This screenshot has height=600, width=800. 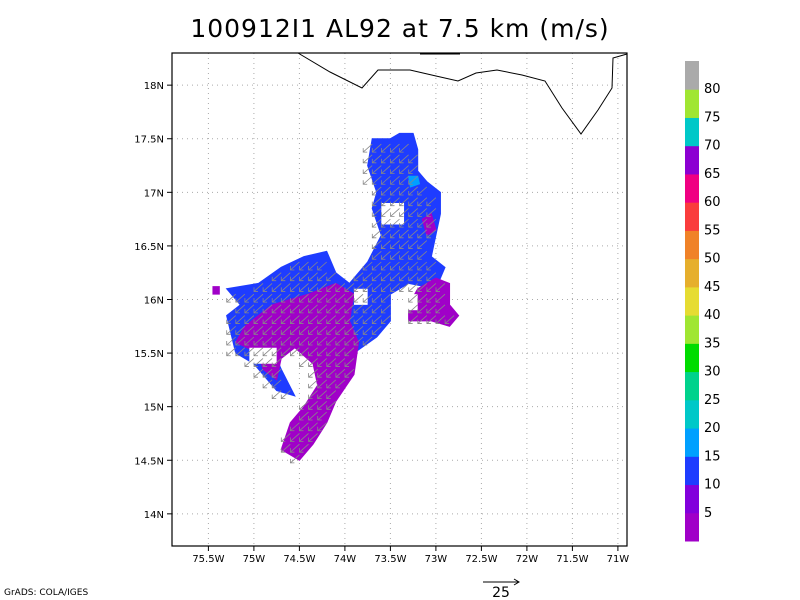 What do you see at coordinates (618, 559) in the screenshot?
I see `x-tick-label: 71W` at bounding box center [618, 559].